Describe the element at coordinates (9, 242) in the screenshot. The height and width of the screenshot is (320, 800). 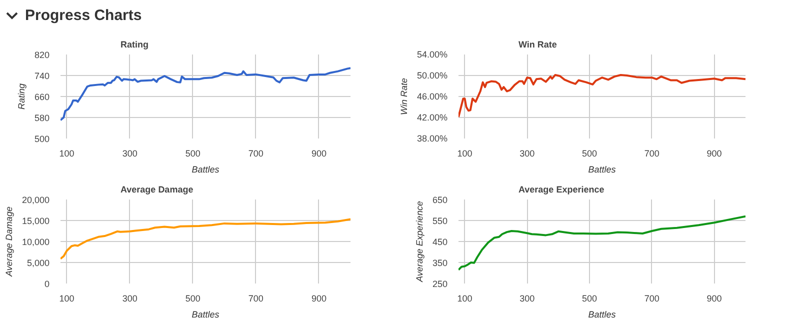
I see `y-axis-title: Average Damage` at that location.